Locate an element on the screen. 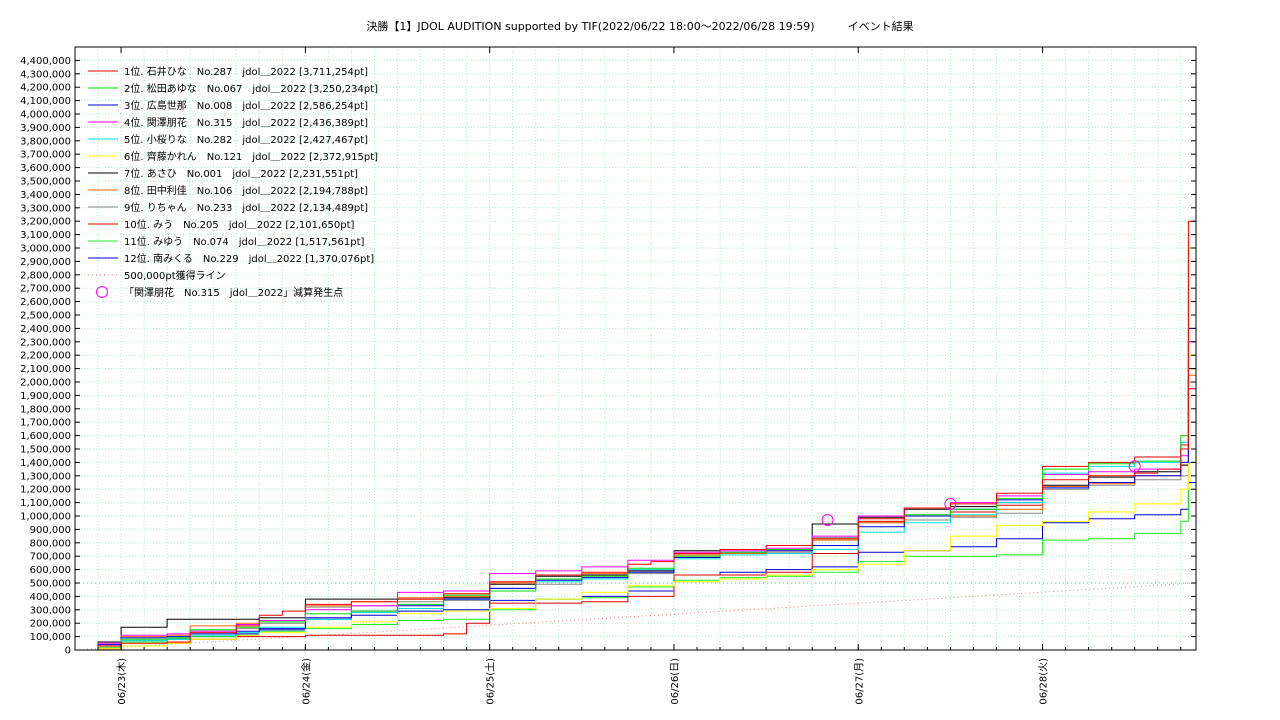 The height and width of the screenshot is (720, 1280). reference-line-diagonal is located at coordinates (635, 616).